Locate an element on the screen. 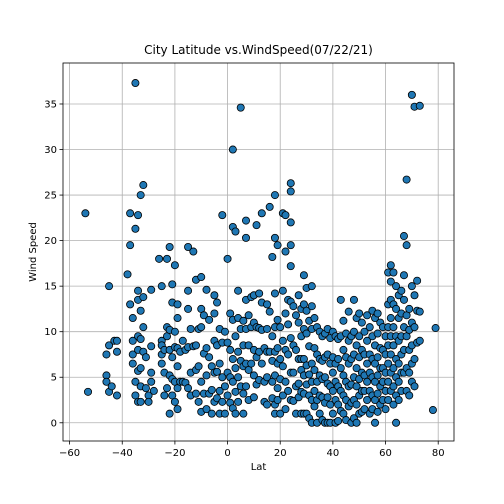 The height and width of the screenshot is (504, 504). x-tick-label: 20 is located at coordinates (280, 453).